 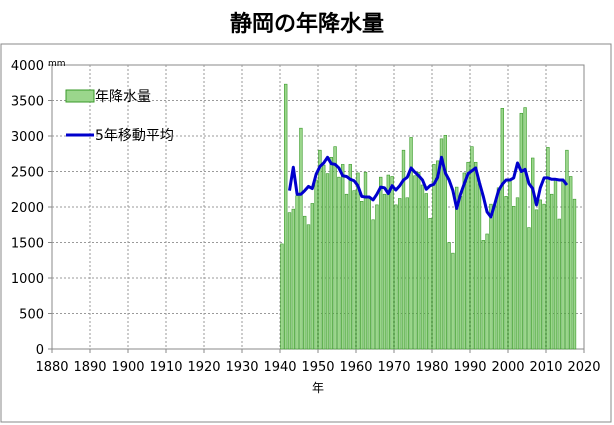 What do you see at coordinates (203, 367) in the screenshot?
I see `x-tick-label: 1920` at bounding box center [203, 367].